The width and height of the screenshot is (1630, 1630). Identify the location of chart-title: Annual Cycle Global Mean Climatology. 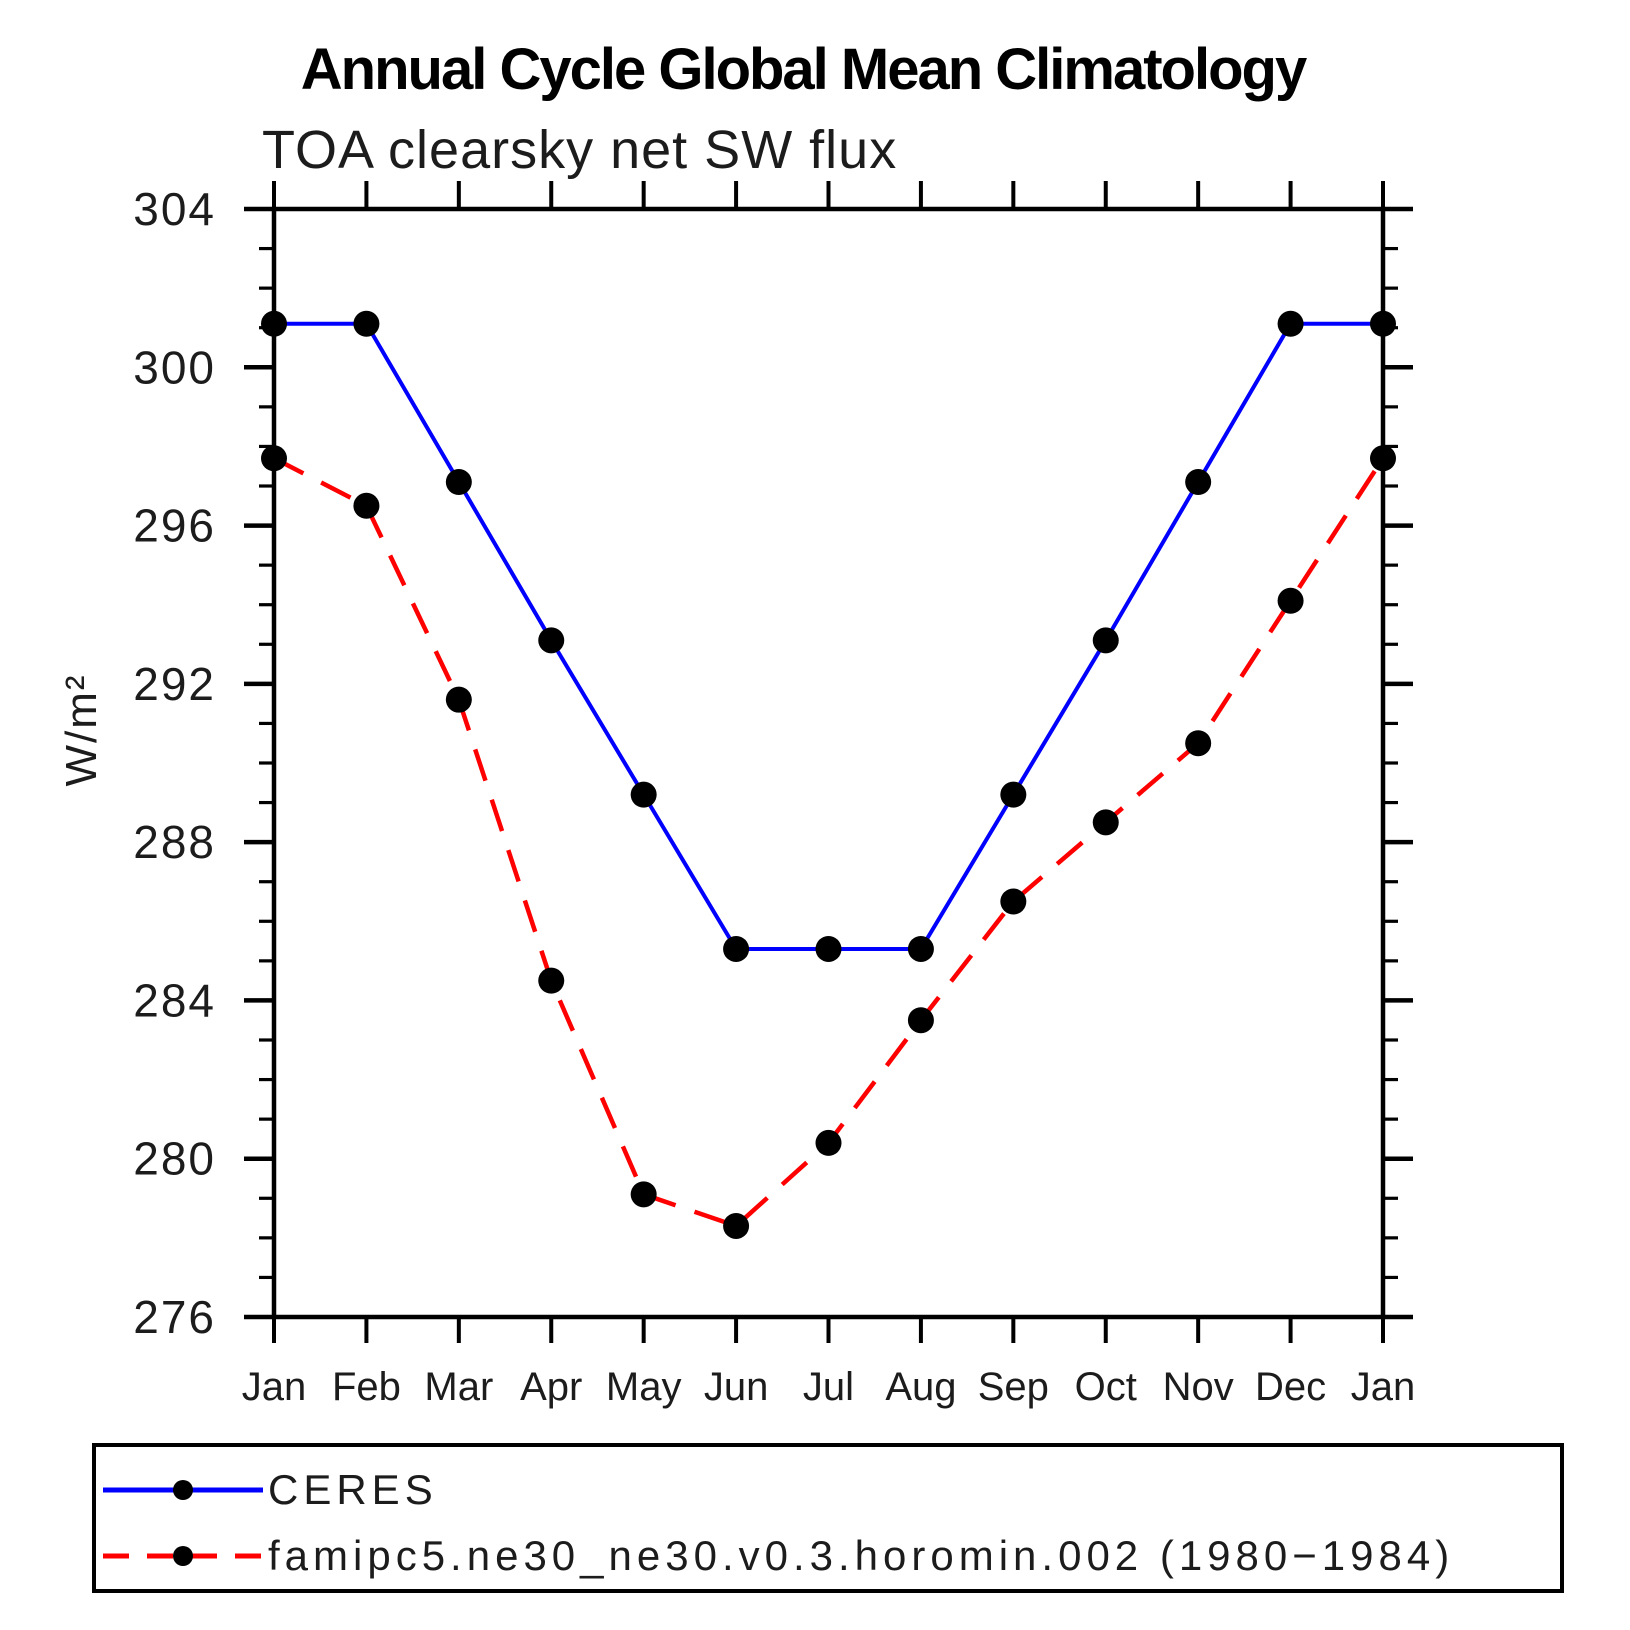
(803, 69).